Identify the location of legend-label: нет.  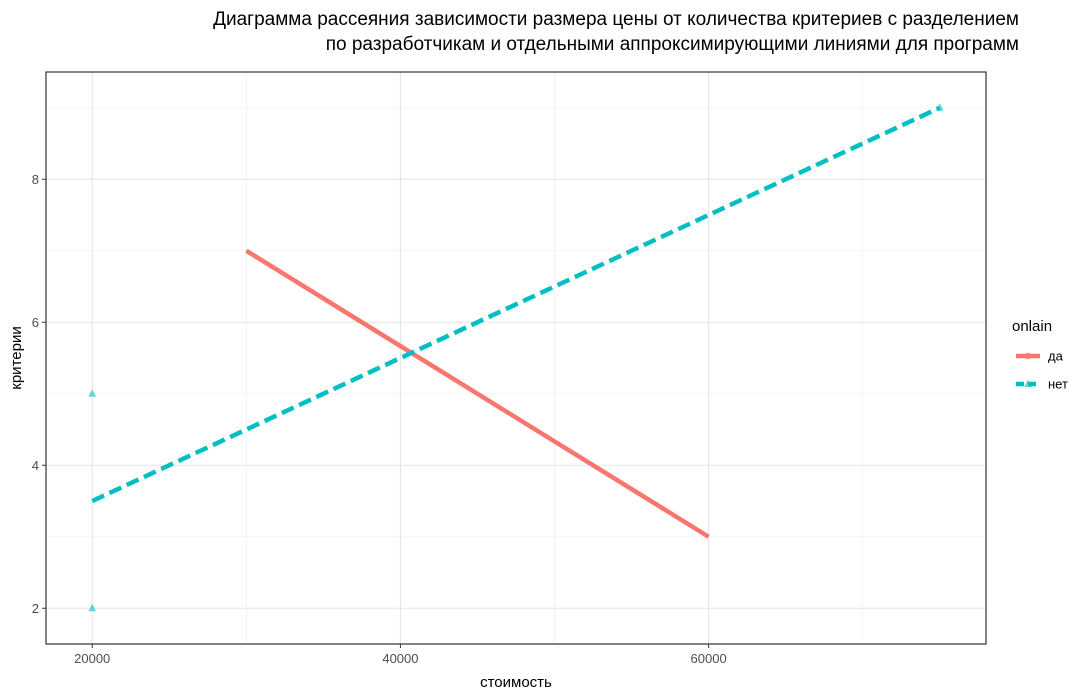
(1058, 384).